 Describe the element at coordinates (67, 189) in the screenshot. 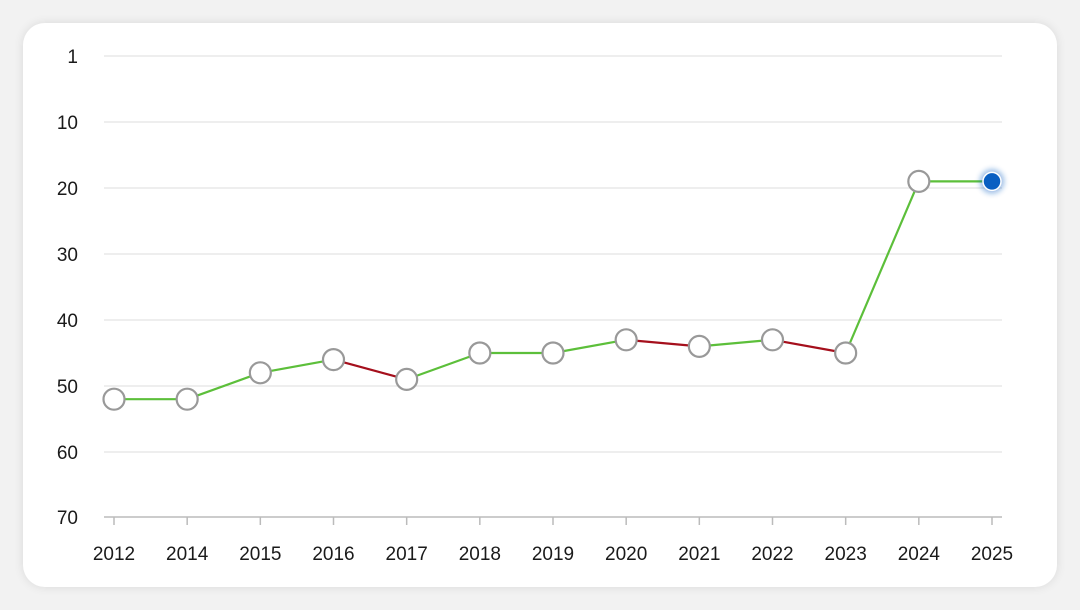

I see `y-tick-label: 20` at that location.